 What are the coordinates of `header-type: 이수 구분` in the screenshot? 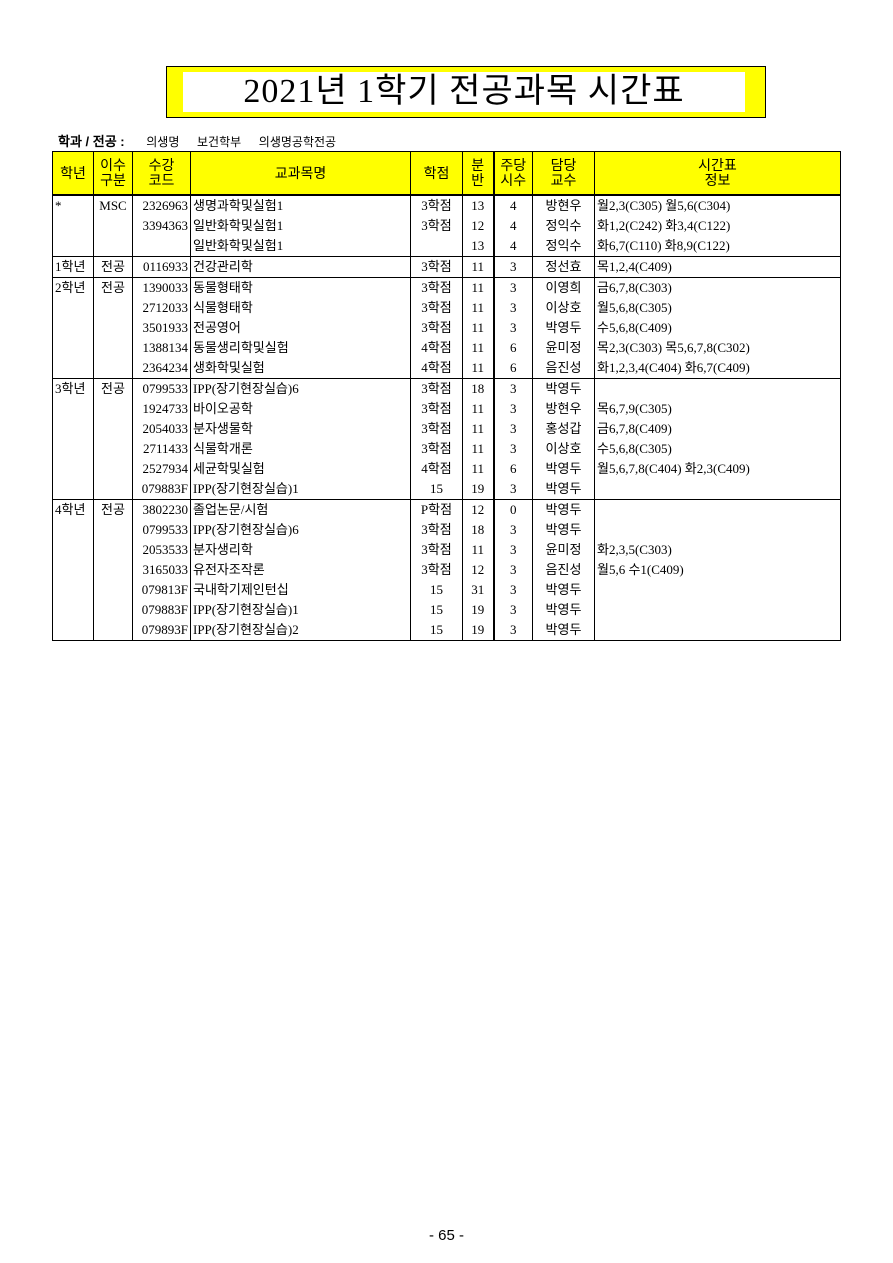 It's located at (113, 173).